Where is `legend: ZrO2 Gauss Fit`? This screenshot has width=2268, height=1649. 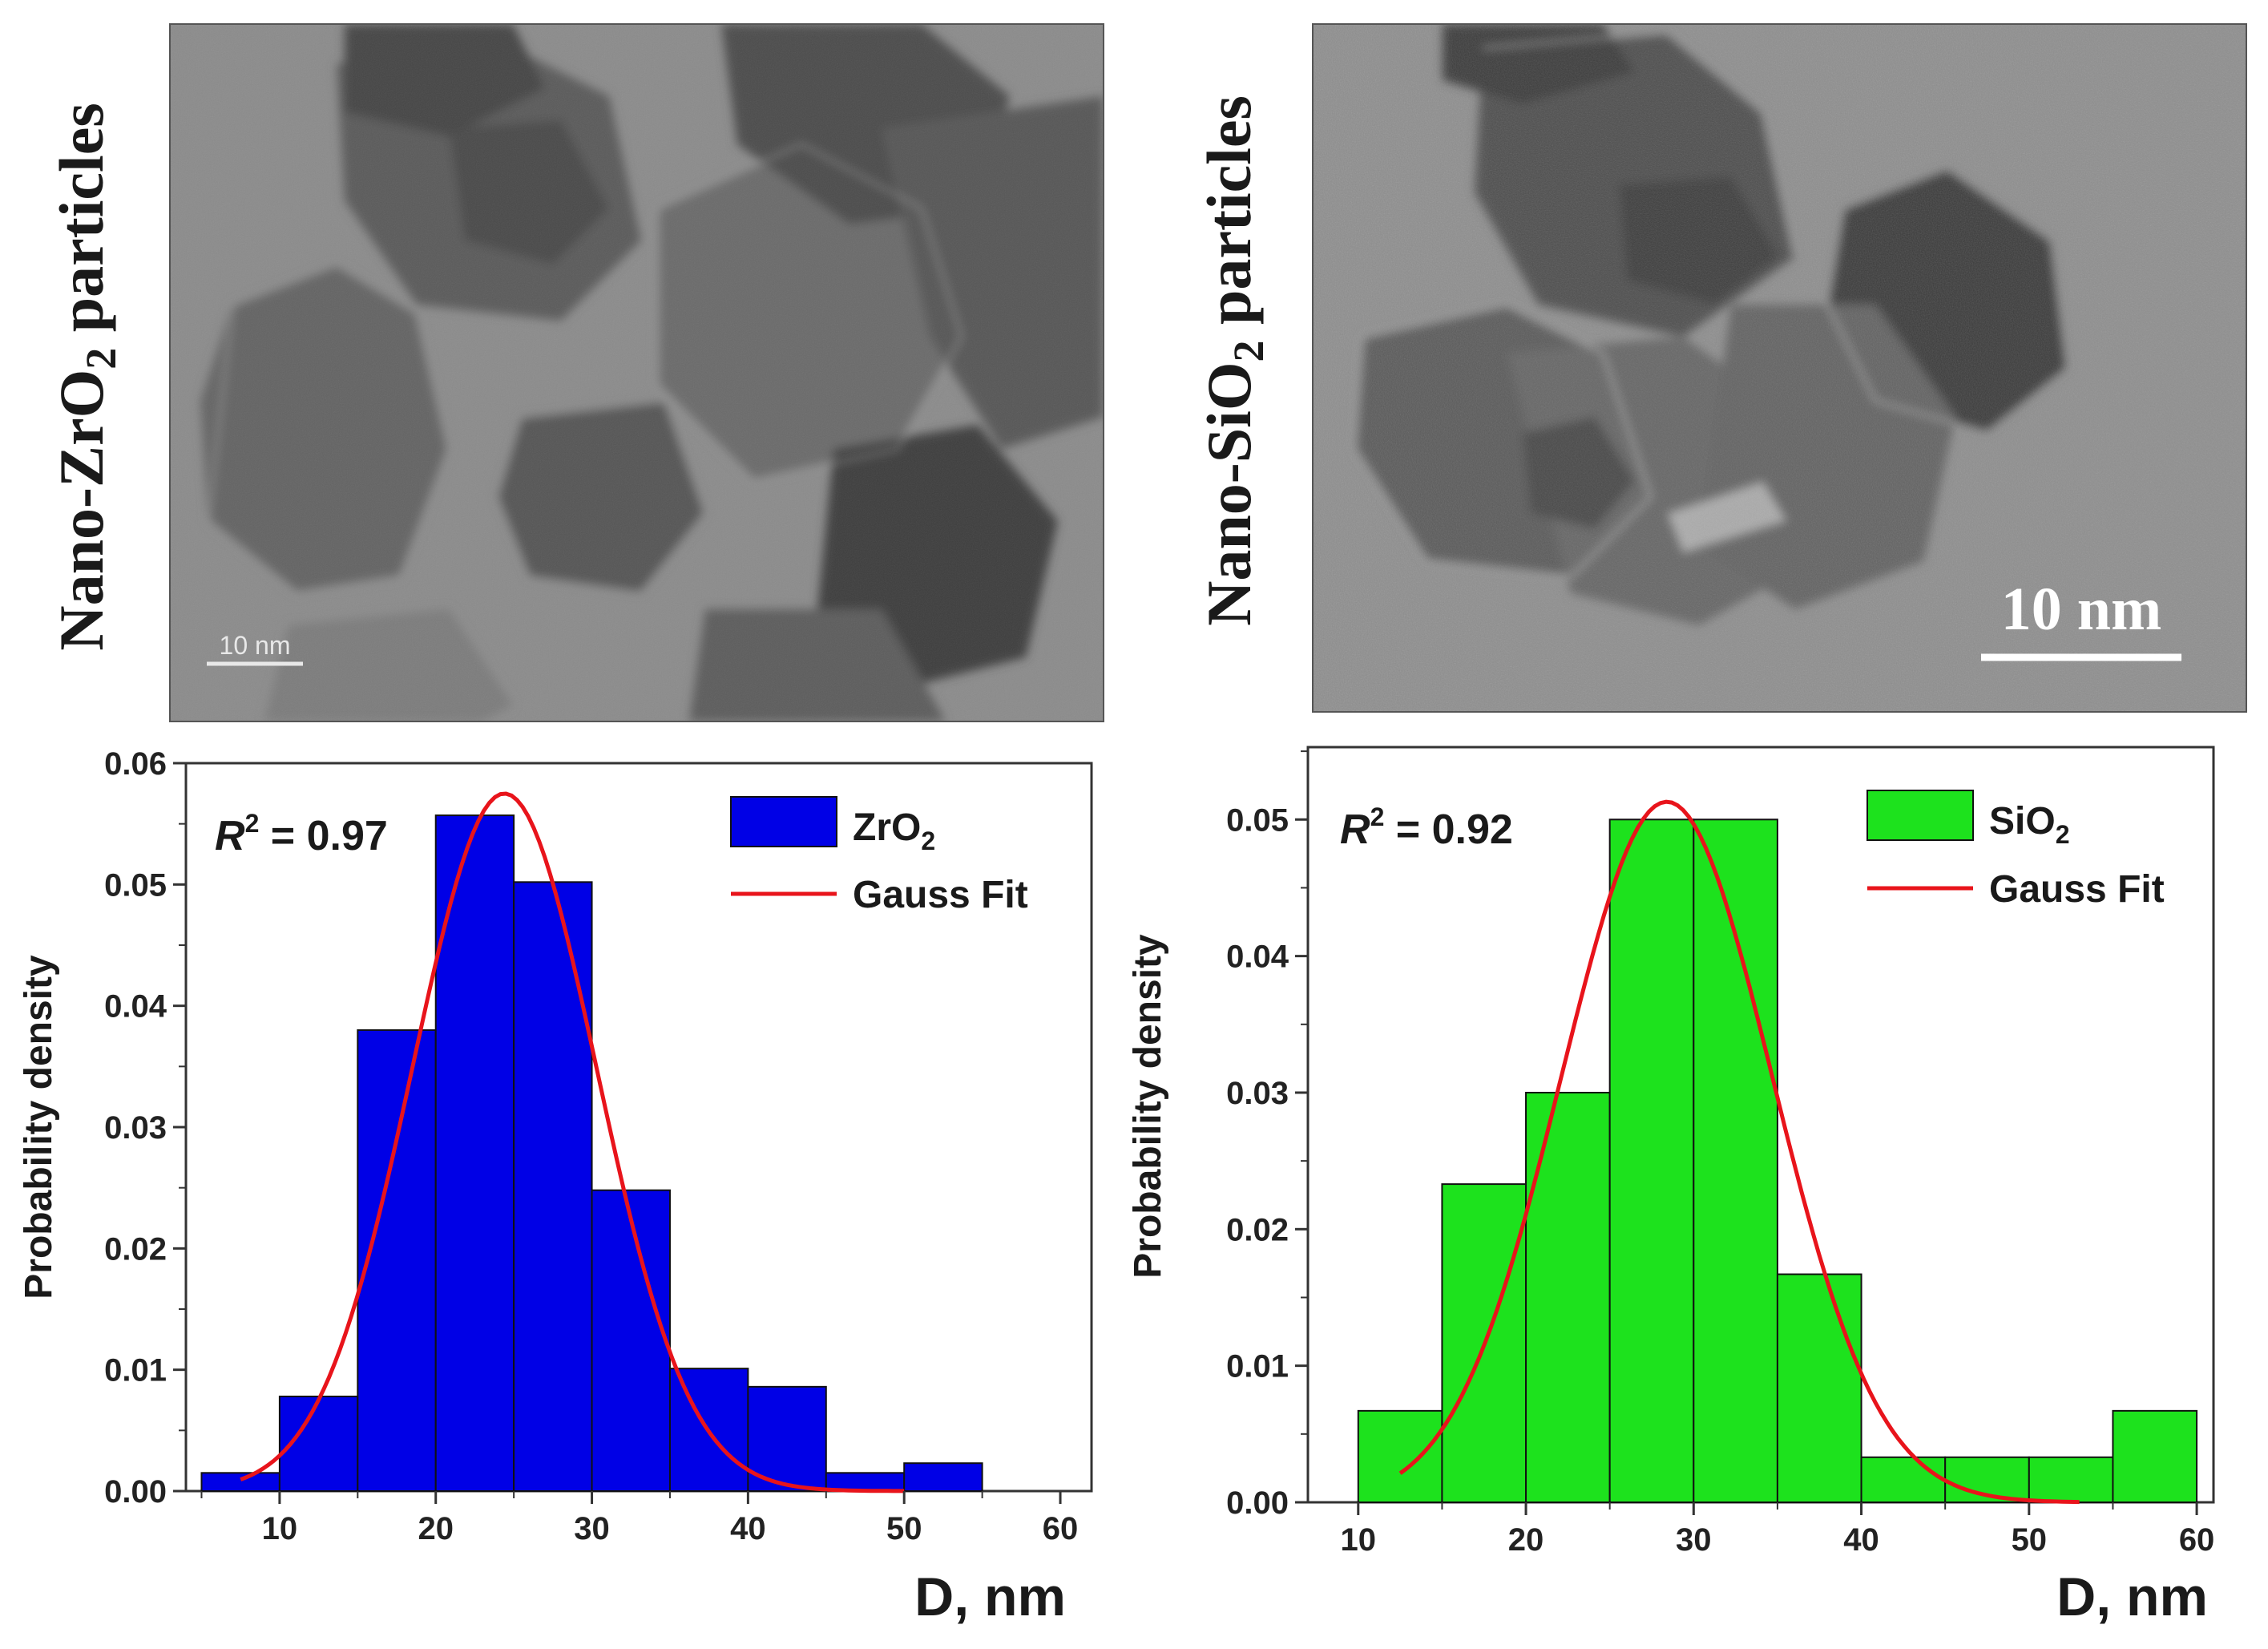
legend: ZrO2 Gauss Fit is located at coordinates (879, 856).